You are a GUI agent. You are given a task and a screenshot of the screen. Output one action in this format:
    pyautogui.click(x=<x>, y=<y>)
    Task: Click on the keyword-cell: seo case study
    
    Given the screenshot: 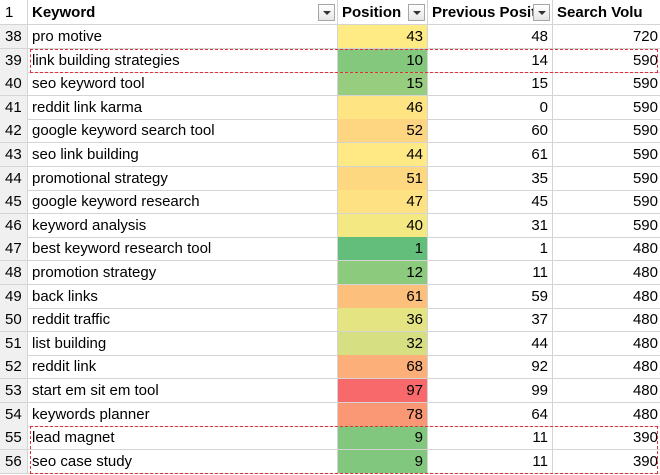 What is the action you would take?
    pyautogui.click(x=183, y=461)
    